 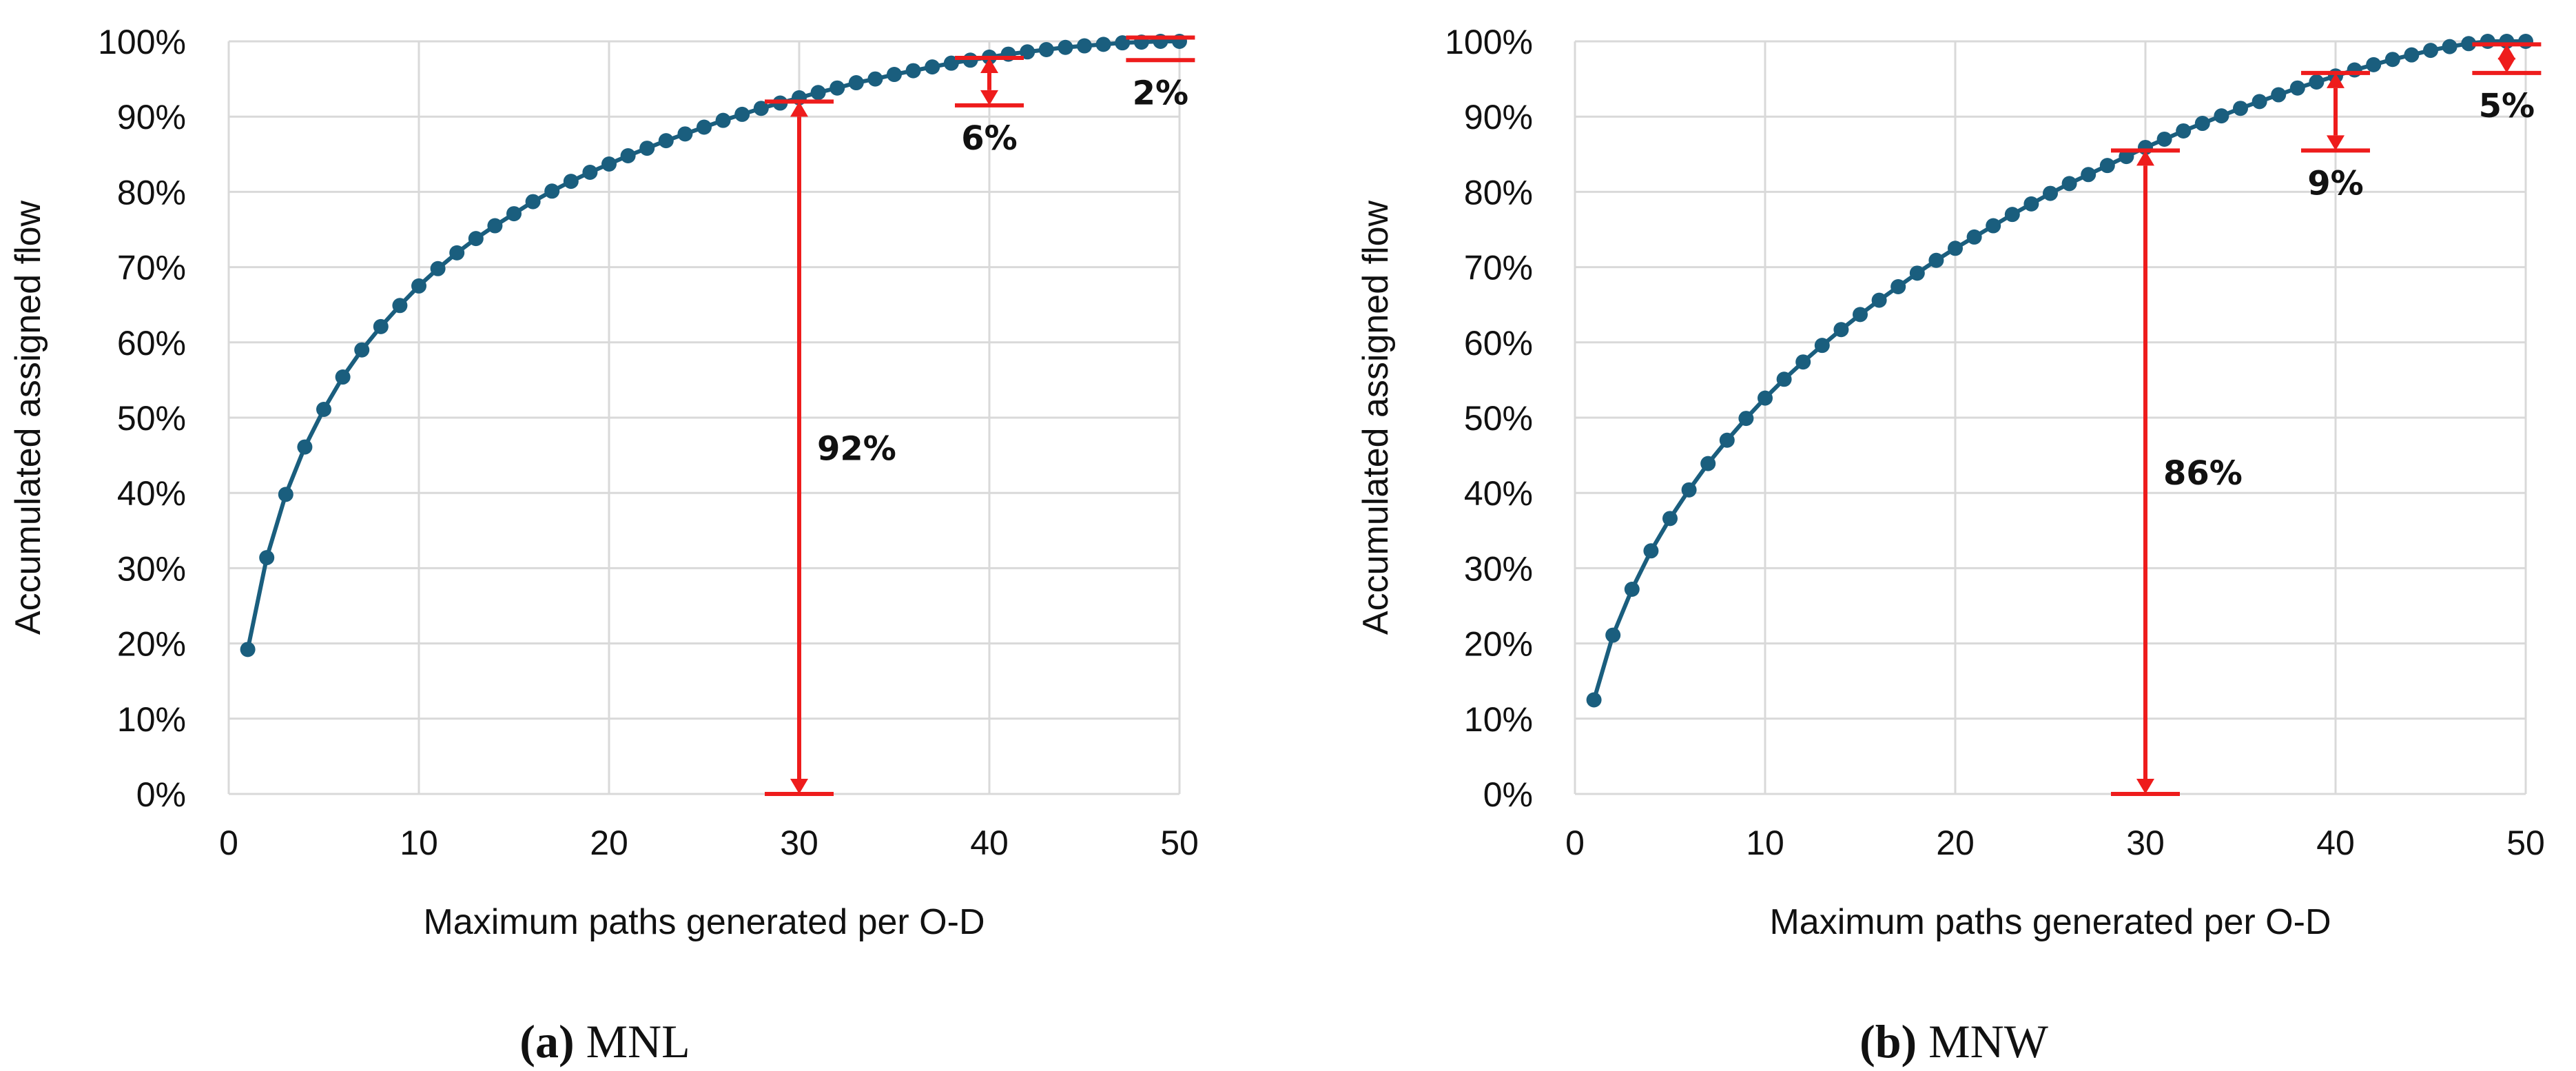 I want to click on caption-a-label: (a), so click(x=546, y=1041).